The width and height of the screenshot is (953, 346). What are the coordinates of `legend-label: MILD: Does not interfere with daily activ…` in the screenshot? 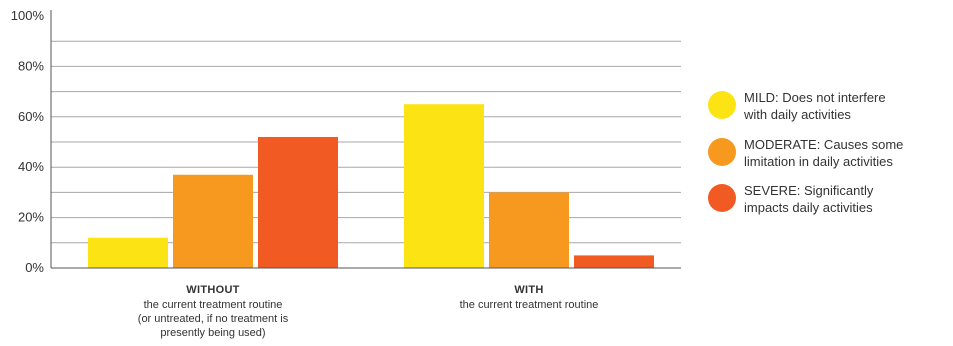 It's located at (815, 106).